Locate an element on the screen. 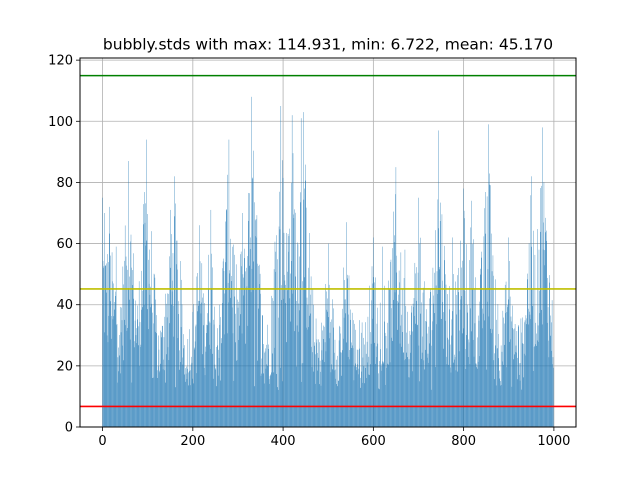  x-tick-label: 200 is located at coordinates (192, 441).